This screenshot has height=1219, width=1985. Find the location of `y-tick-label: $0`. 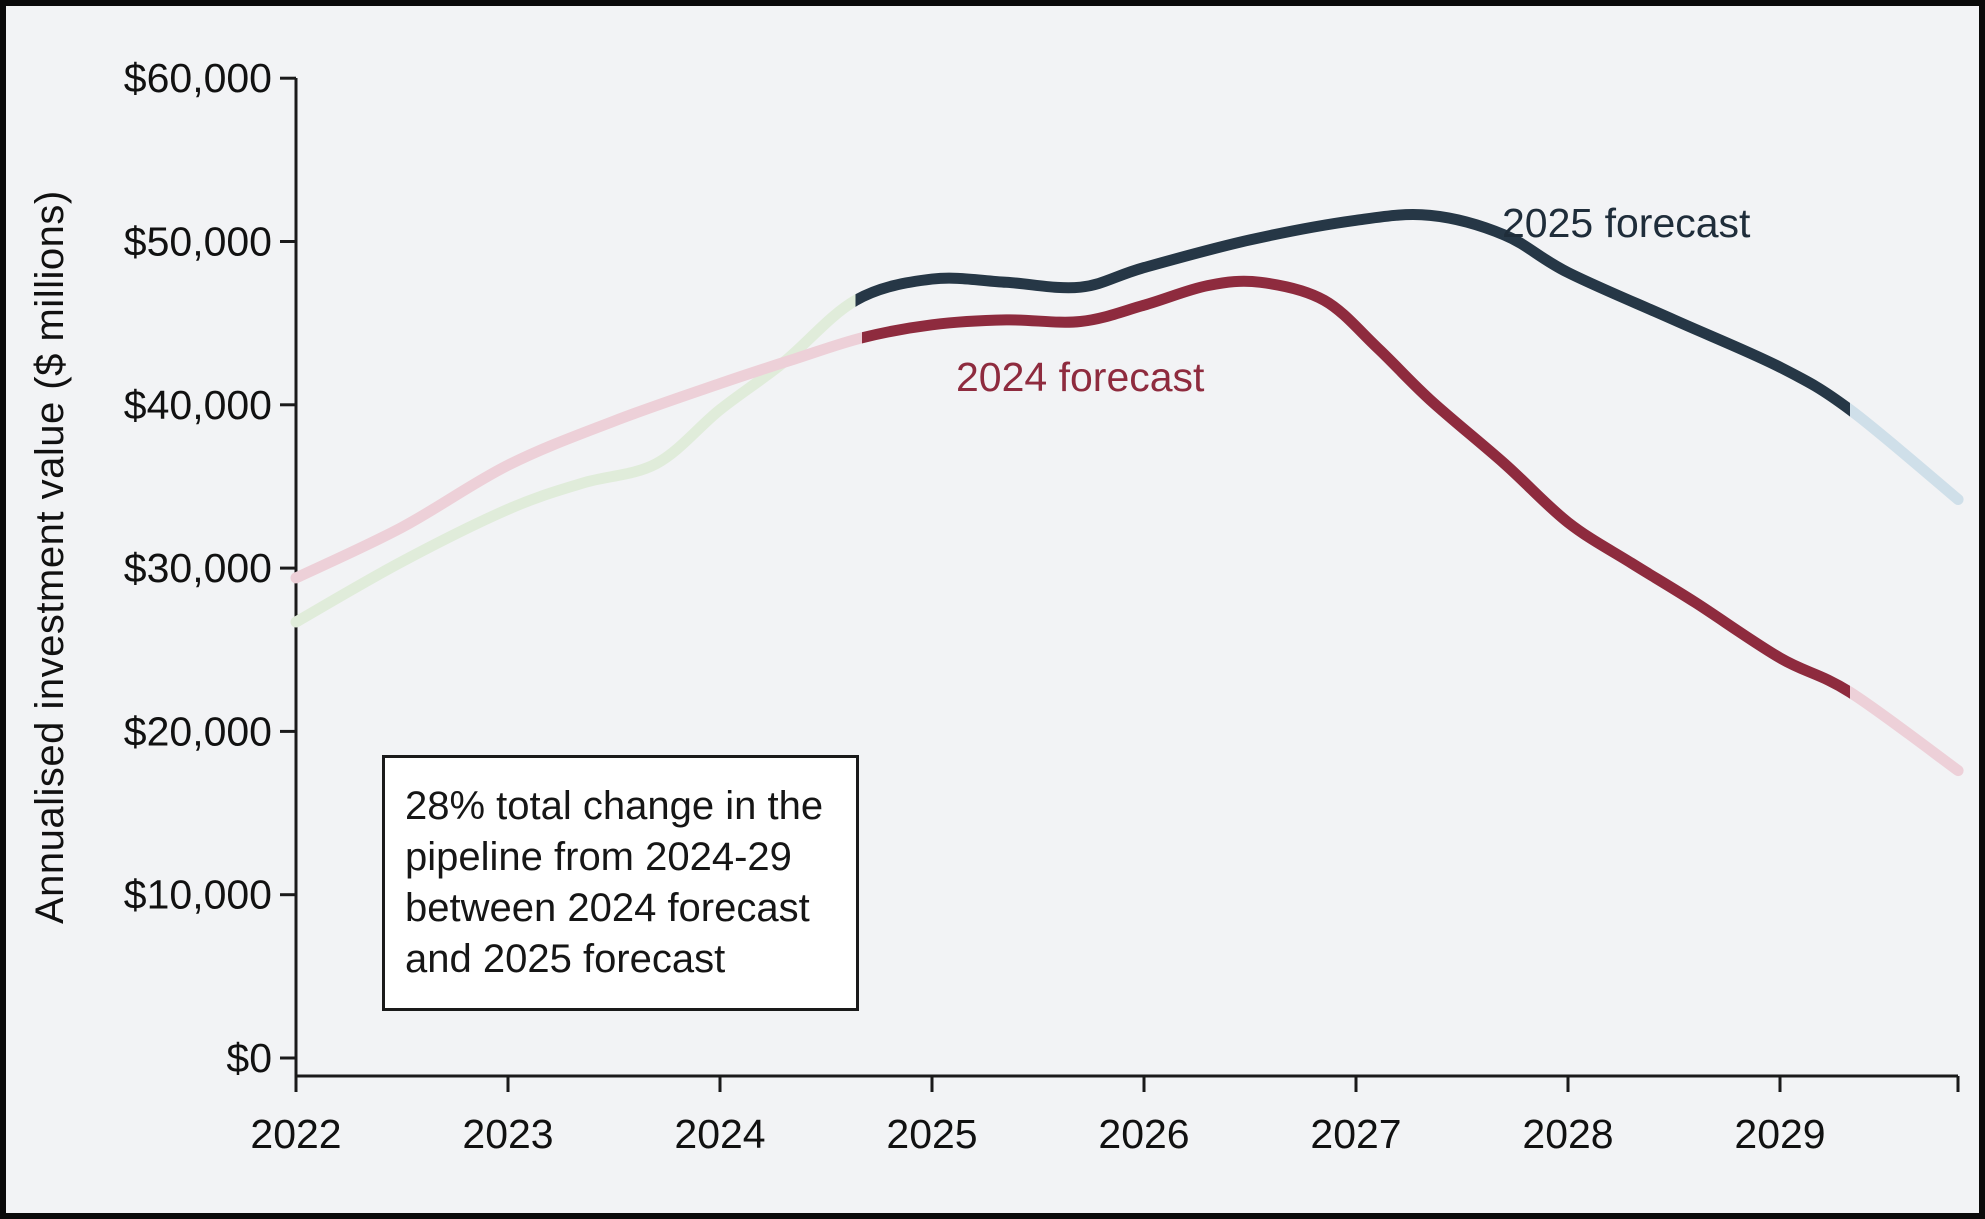

y-tick-label: $0 is located at coordinates (249, 1058).